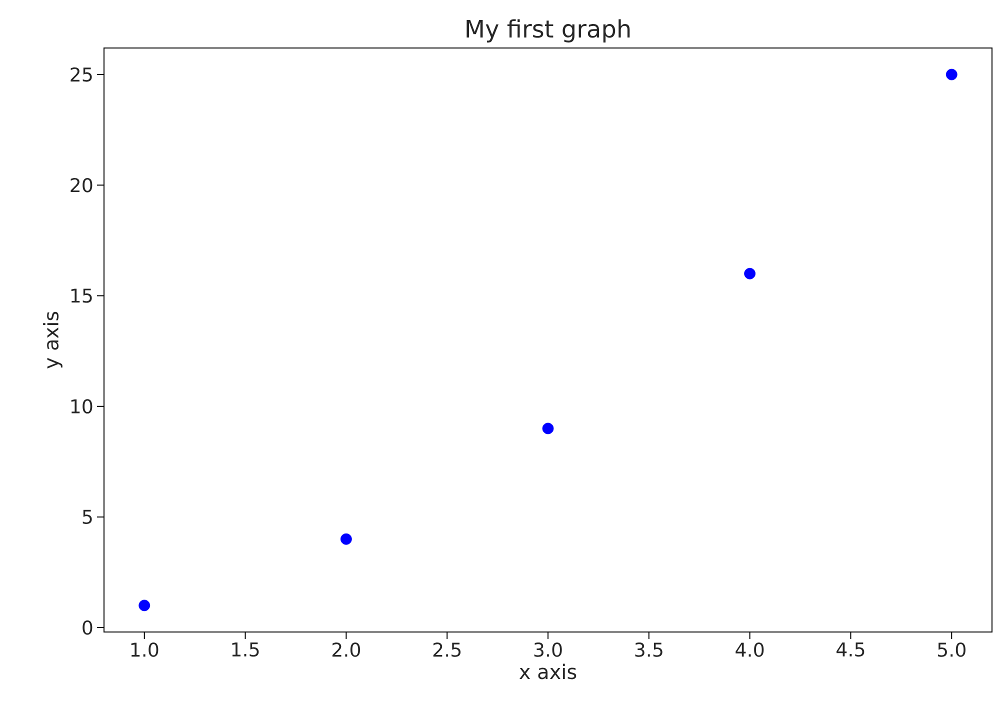 This screenshot has height=715, width=994. Describe the element at coordinates (750, 649) in the screenshot. I see `x-tick-label: 4.0` at that location.